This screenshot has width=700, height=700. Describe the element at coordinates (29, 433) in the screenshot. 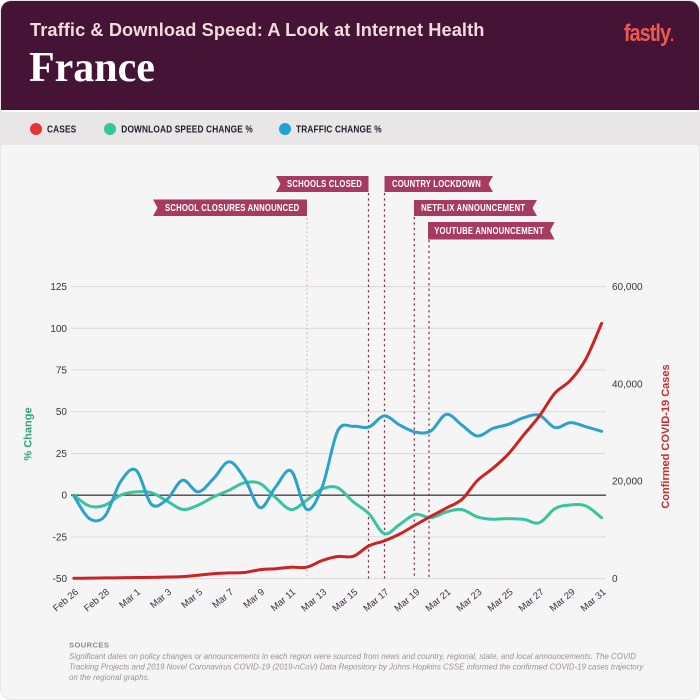

I see `svg-text: % Change` at that location.